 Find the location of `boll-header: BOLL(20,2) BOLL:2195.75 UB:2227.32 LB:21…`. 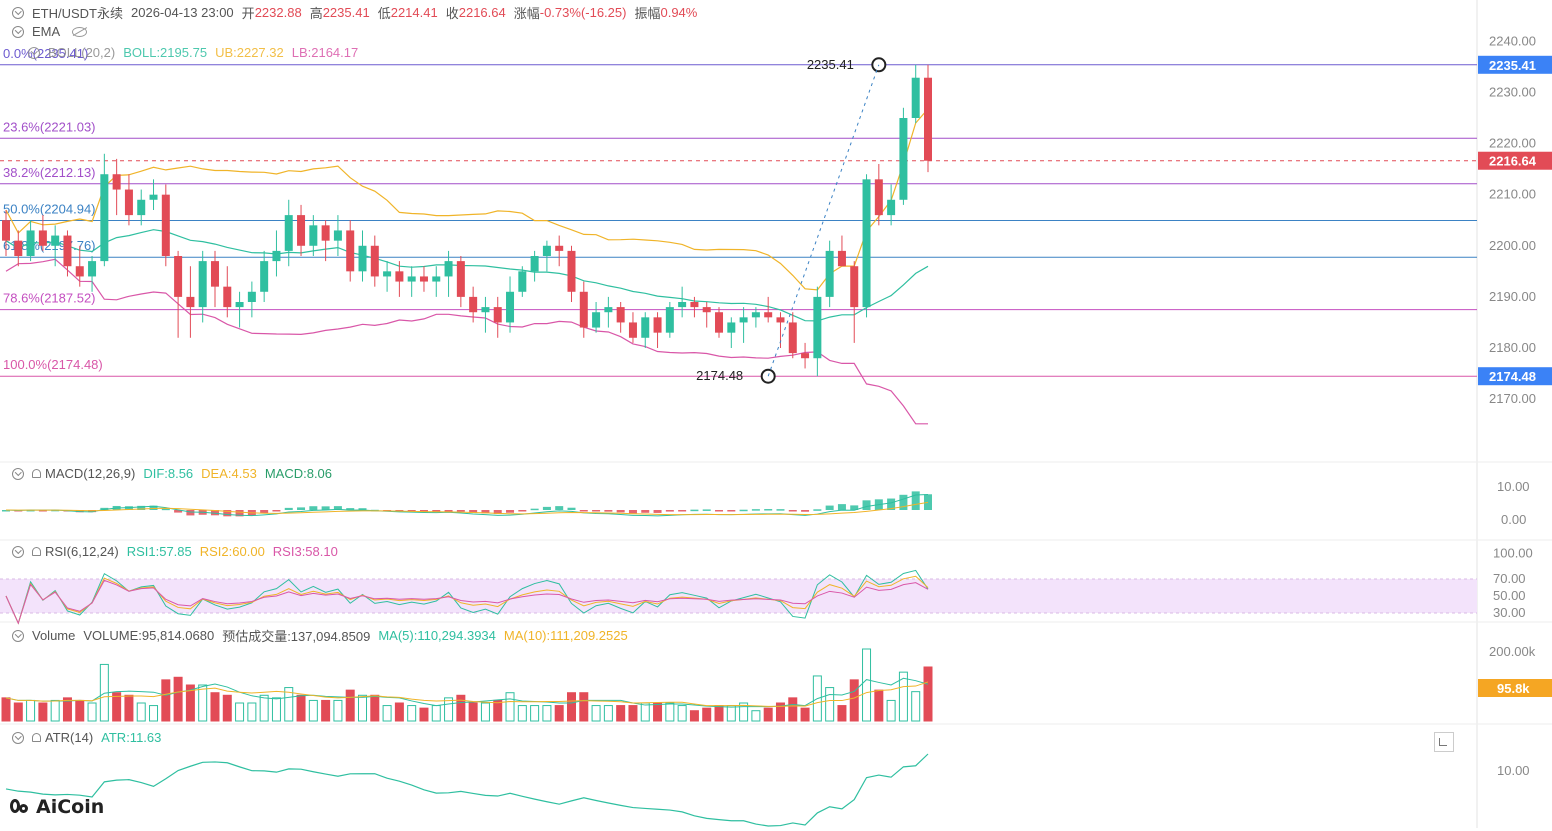

boll-header: BOLL(20,2) BOLL:2195.75 UB:2227.32 LB:21… is located at coordinates (197, 52).